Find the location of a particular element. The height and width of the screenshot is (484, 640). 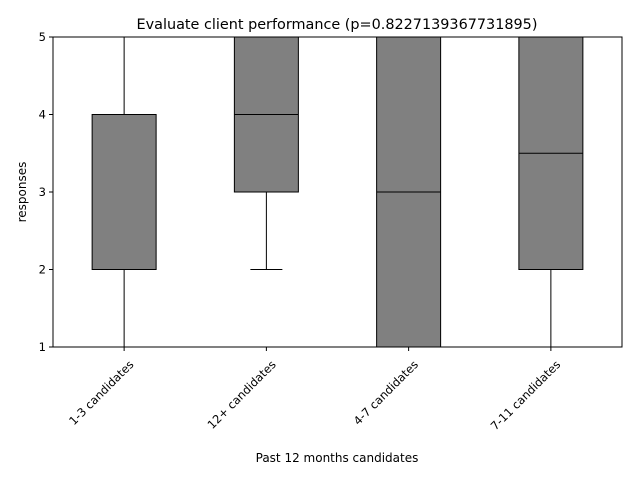

y-axis: 1 2 3 4 5 is located at coordinates (46, 192).